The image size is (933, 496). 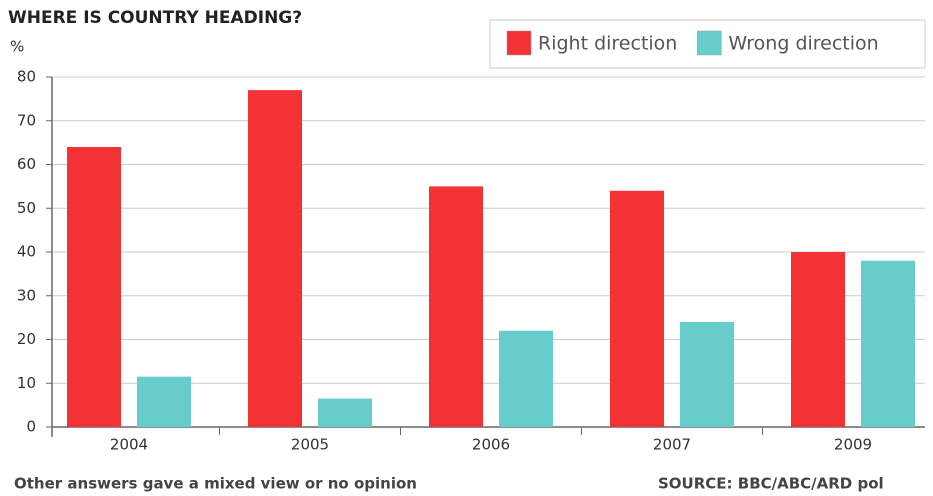 I want to click on y-tick-label: 40, so click(x=26, y=252).